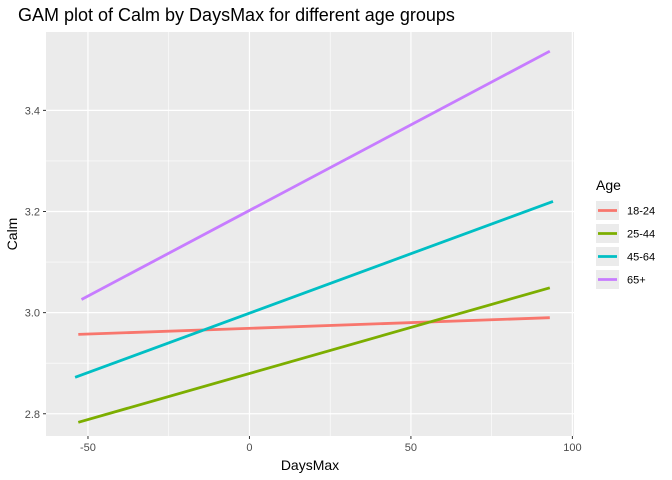  What do you see at coordinates (641, 235) in the screenshot?
I see `legend-label: 25-44` at bounding box center [641, 235].